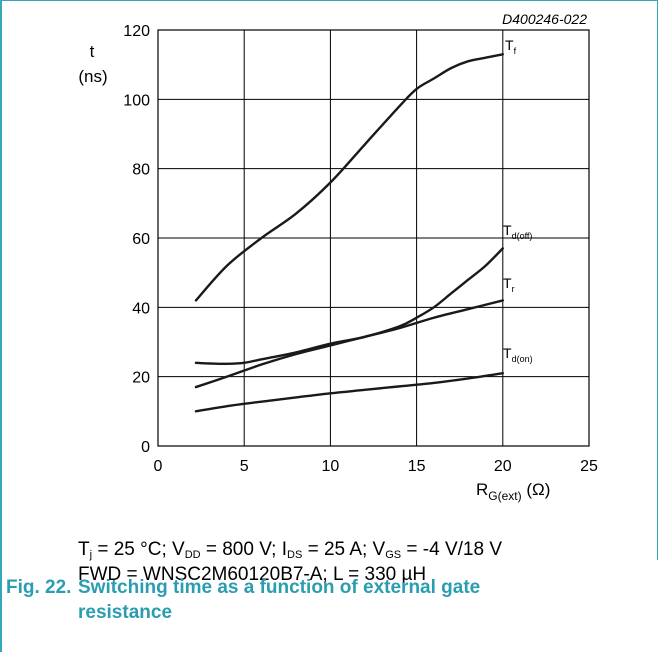 This screenshot has width=658, height=652. What do you see at coordinates (482, 489) in the screenshot?
I see `x-axis-symbol: R` at bounding box center [482, 489].